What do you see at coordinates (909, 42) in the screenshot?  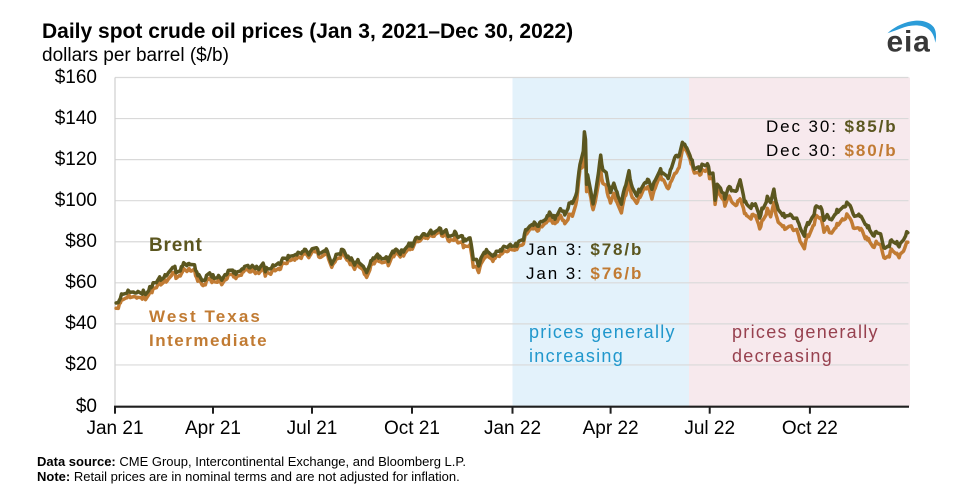 I see `svg-text: eia` at bounding box center [909, 42].